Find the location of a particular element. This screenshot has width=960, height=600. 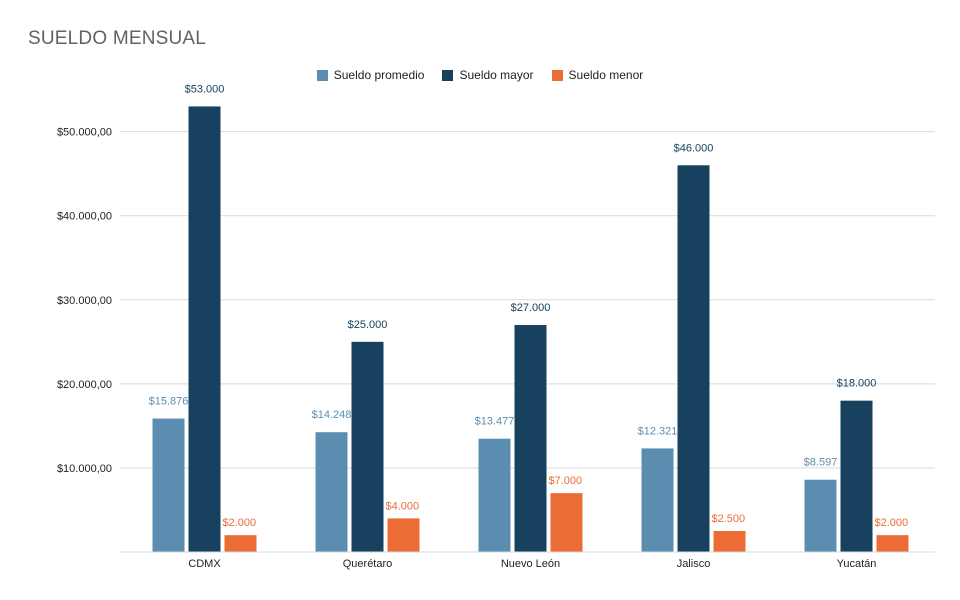

legend-item-sueldo-mayor: Sueldo mayor is located at coordinates (488, 75).